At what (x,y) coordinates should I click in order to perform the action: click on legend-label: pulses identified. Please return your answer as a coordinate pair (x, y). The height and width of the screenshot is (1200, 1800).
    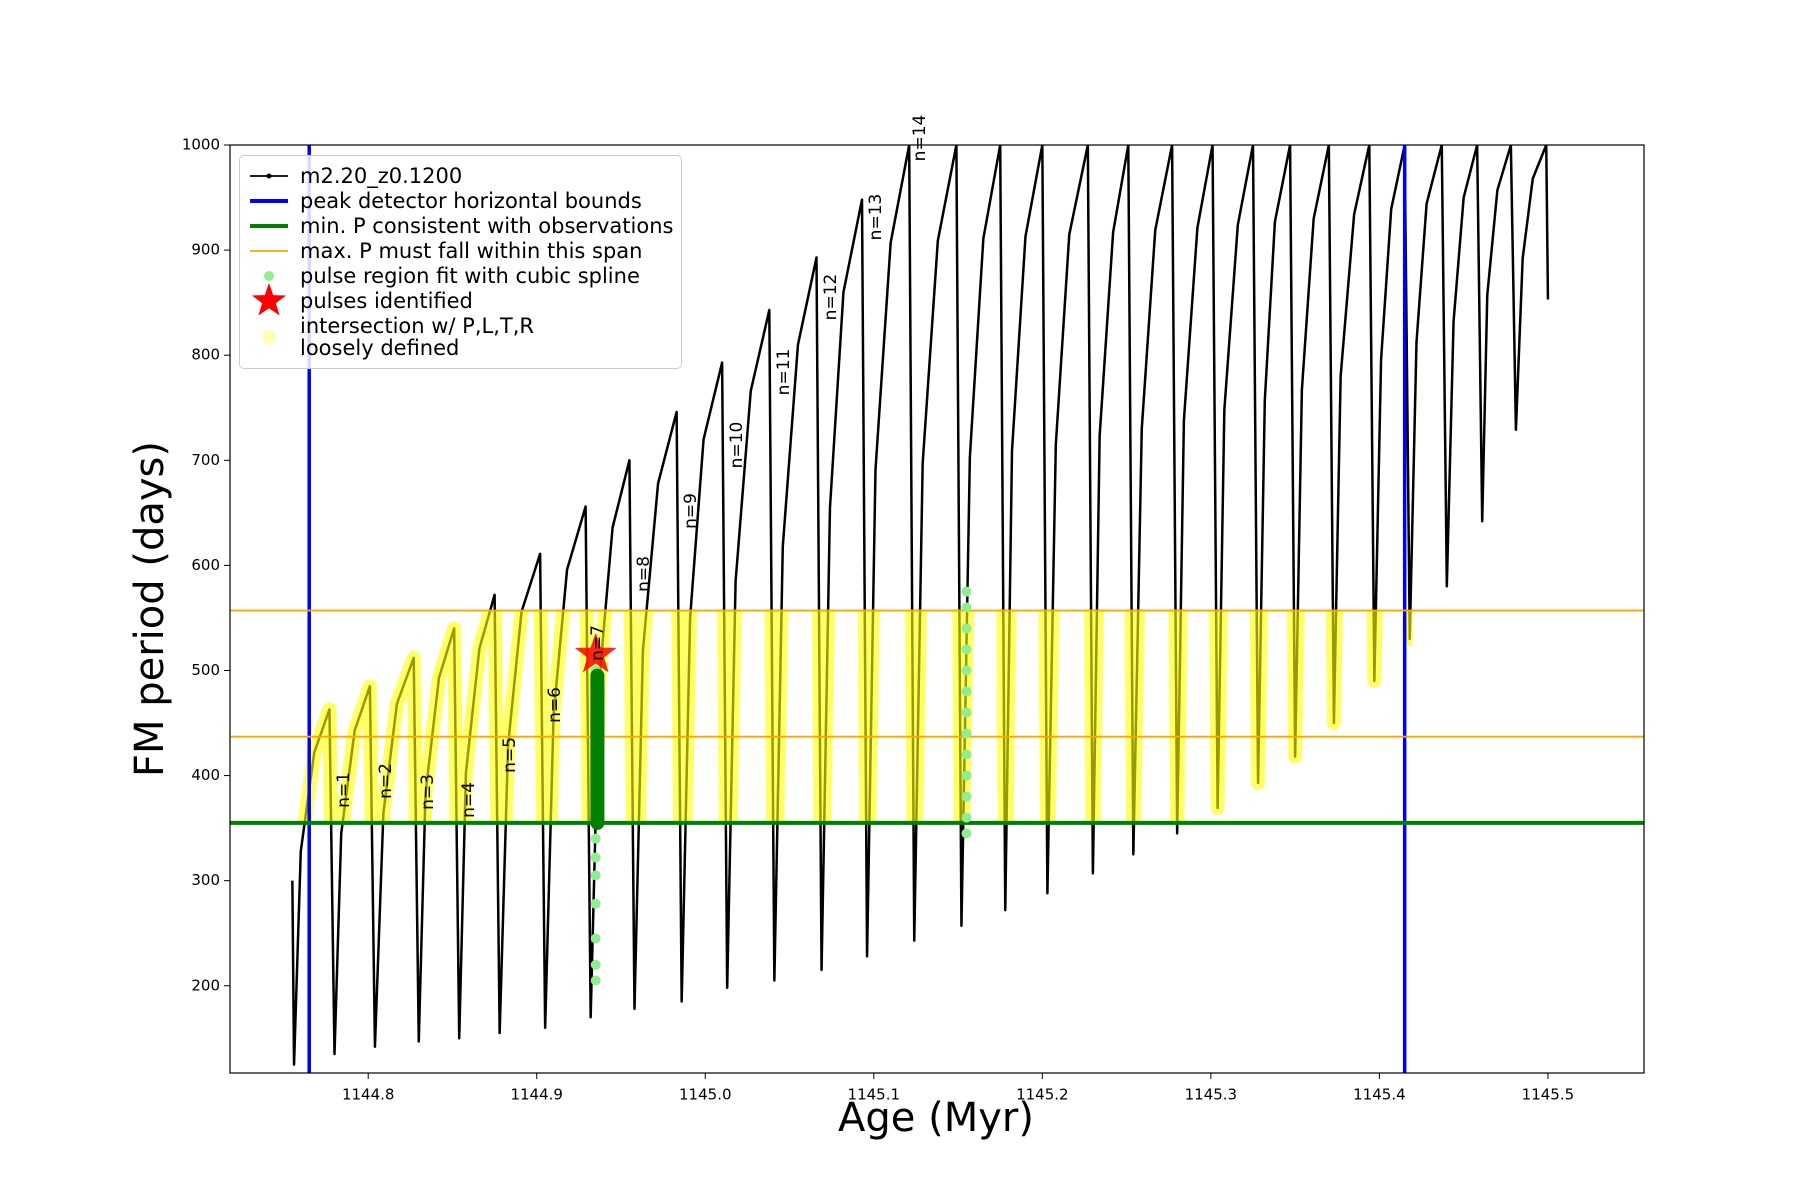
    Looking at the image, I should click on (386, 301).